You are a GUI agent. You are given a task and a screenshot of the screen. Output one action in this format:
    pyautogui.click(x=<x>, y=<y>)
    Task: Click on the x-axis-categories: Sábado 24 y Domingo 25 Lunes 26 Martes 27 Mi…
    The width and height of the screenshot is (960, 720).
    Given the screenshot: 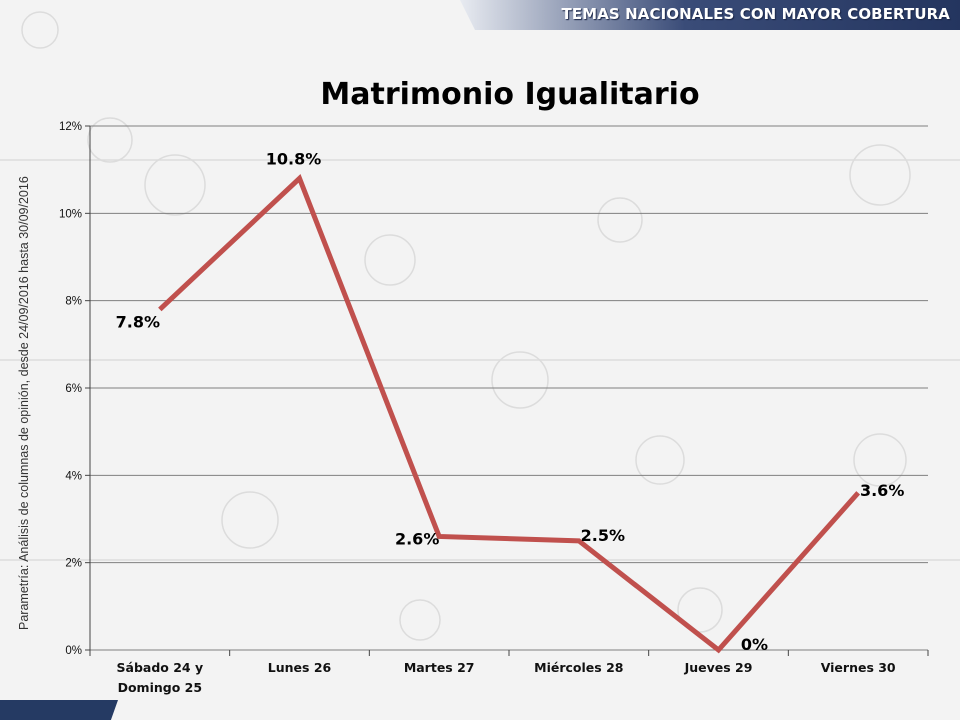 What is the action you would take?
    pyautogui.click(x=509, y=672)
    